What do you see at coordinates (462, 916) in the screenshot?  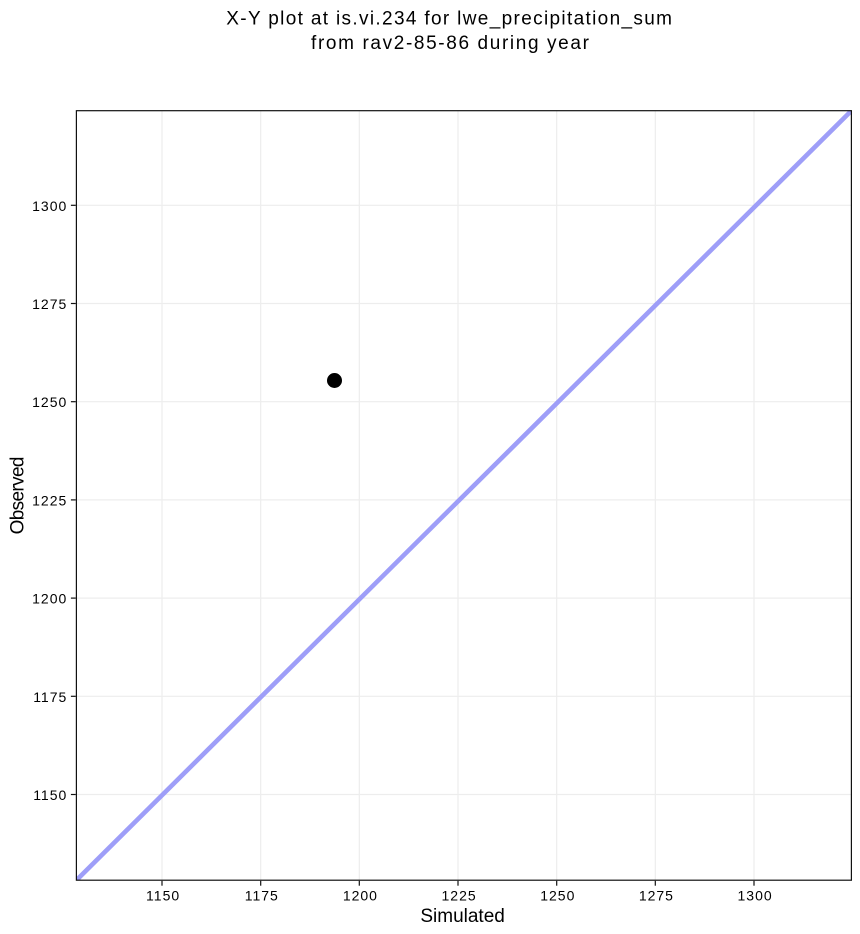 I see `svg-text: Simulated` at bounding box center [462, 916].